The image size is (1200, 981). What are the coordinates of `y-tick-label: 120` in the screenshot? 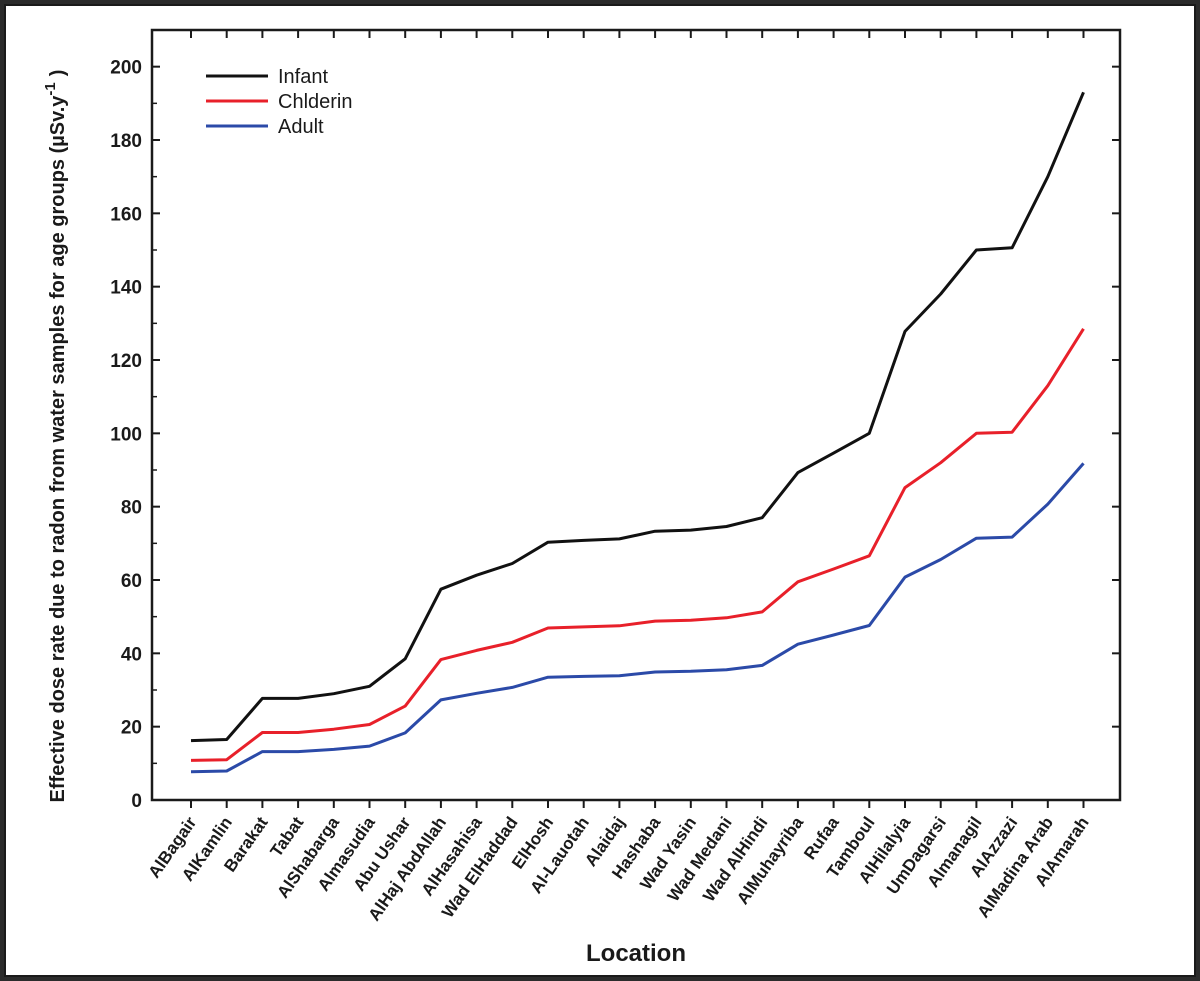 It's located at (126, 361).